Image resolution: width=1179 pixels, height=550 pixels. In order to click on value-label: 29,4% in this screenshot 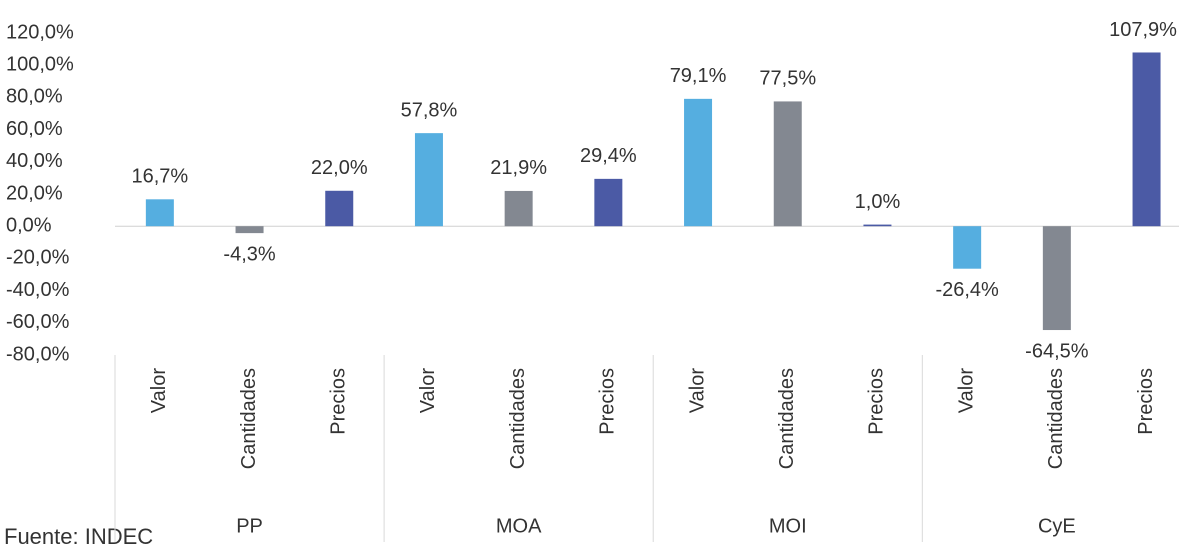, I will do `click(608, 156)`.